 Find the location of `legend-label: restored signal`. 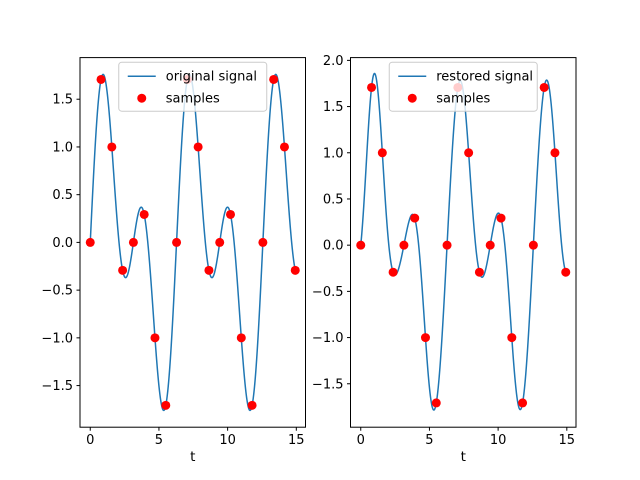

legend-label: restored signal is located at coordinates (484, 77).